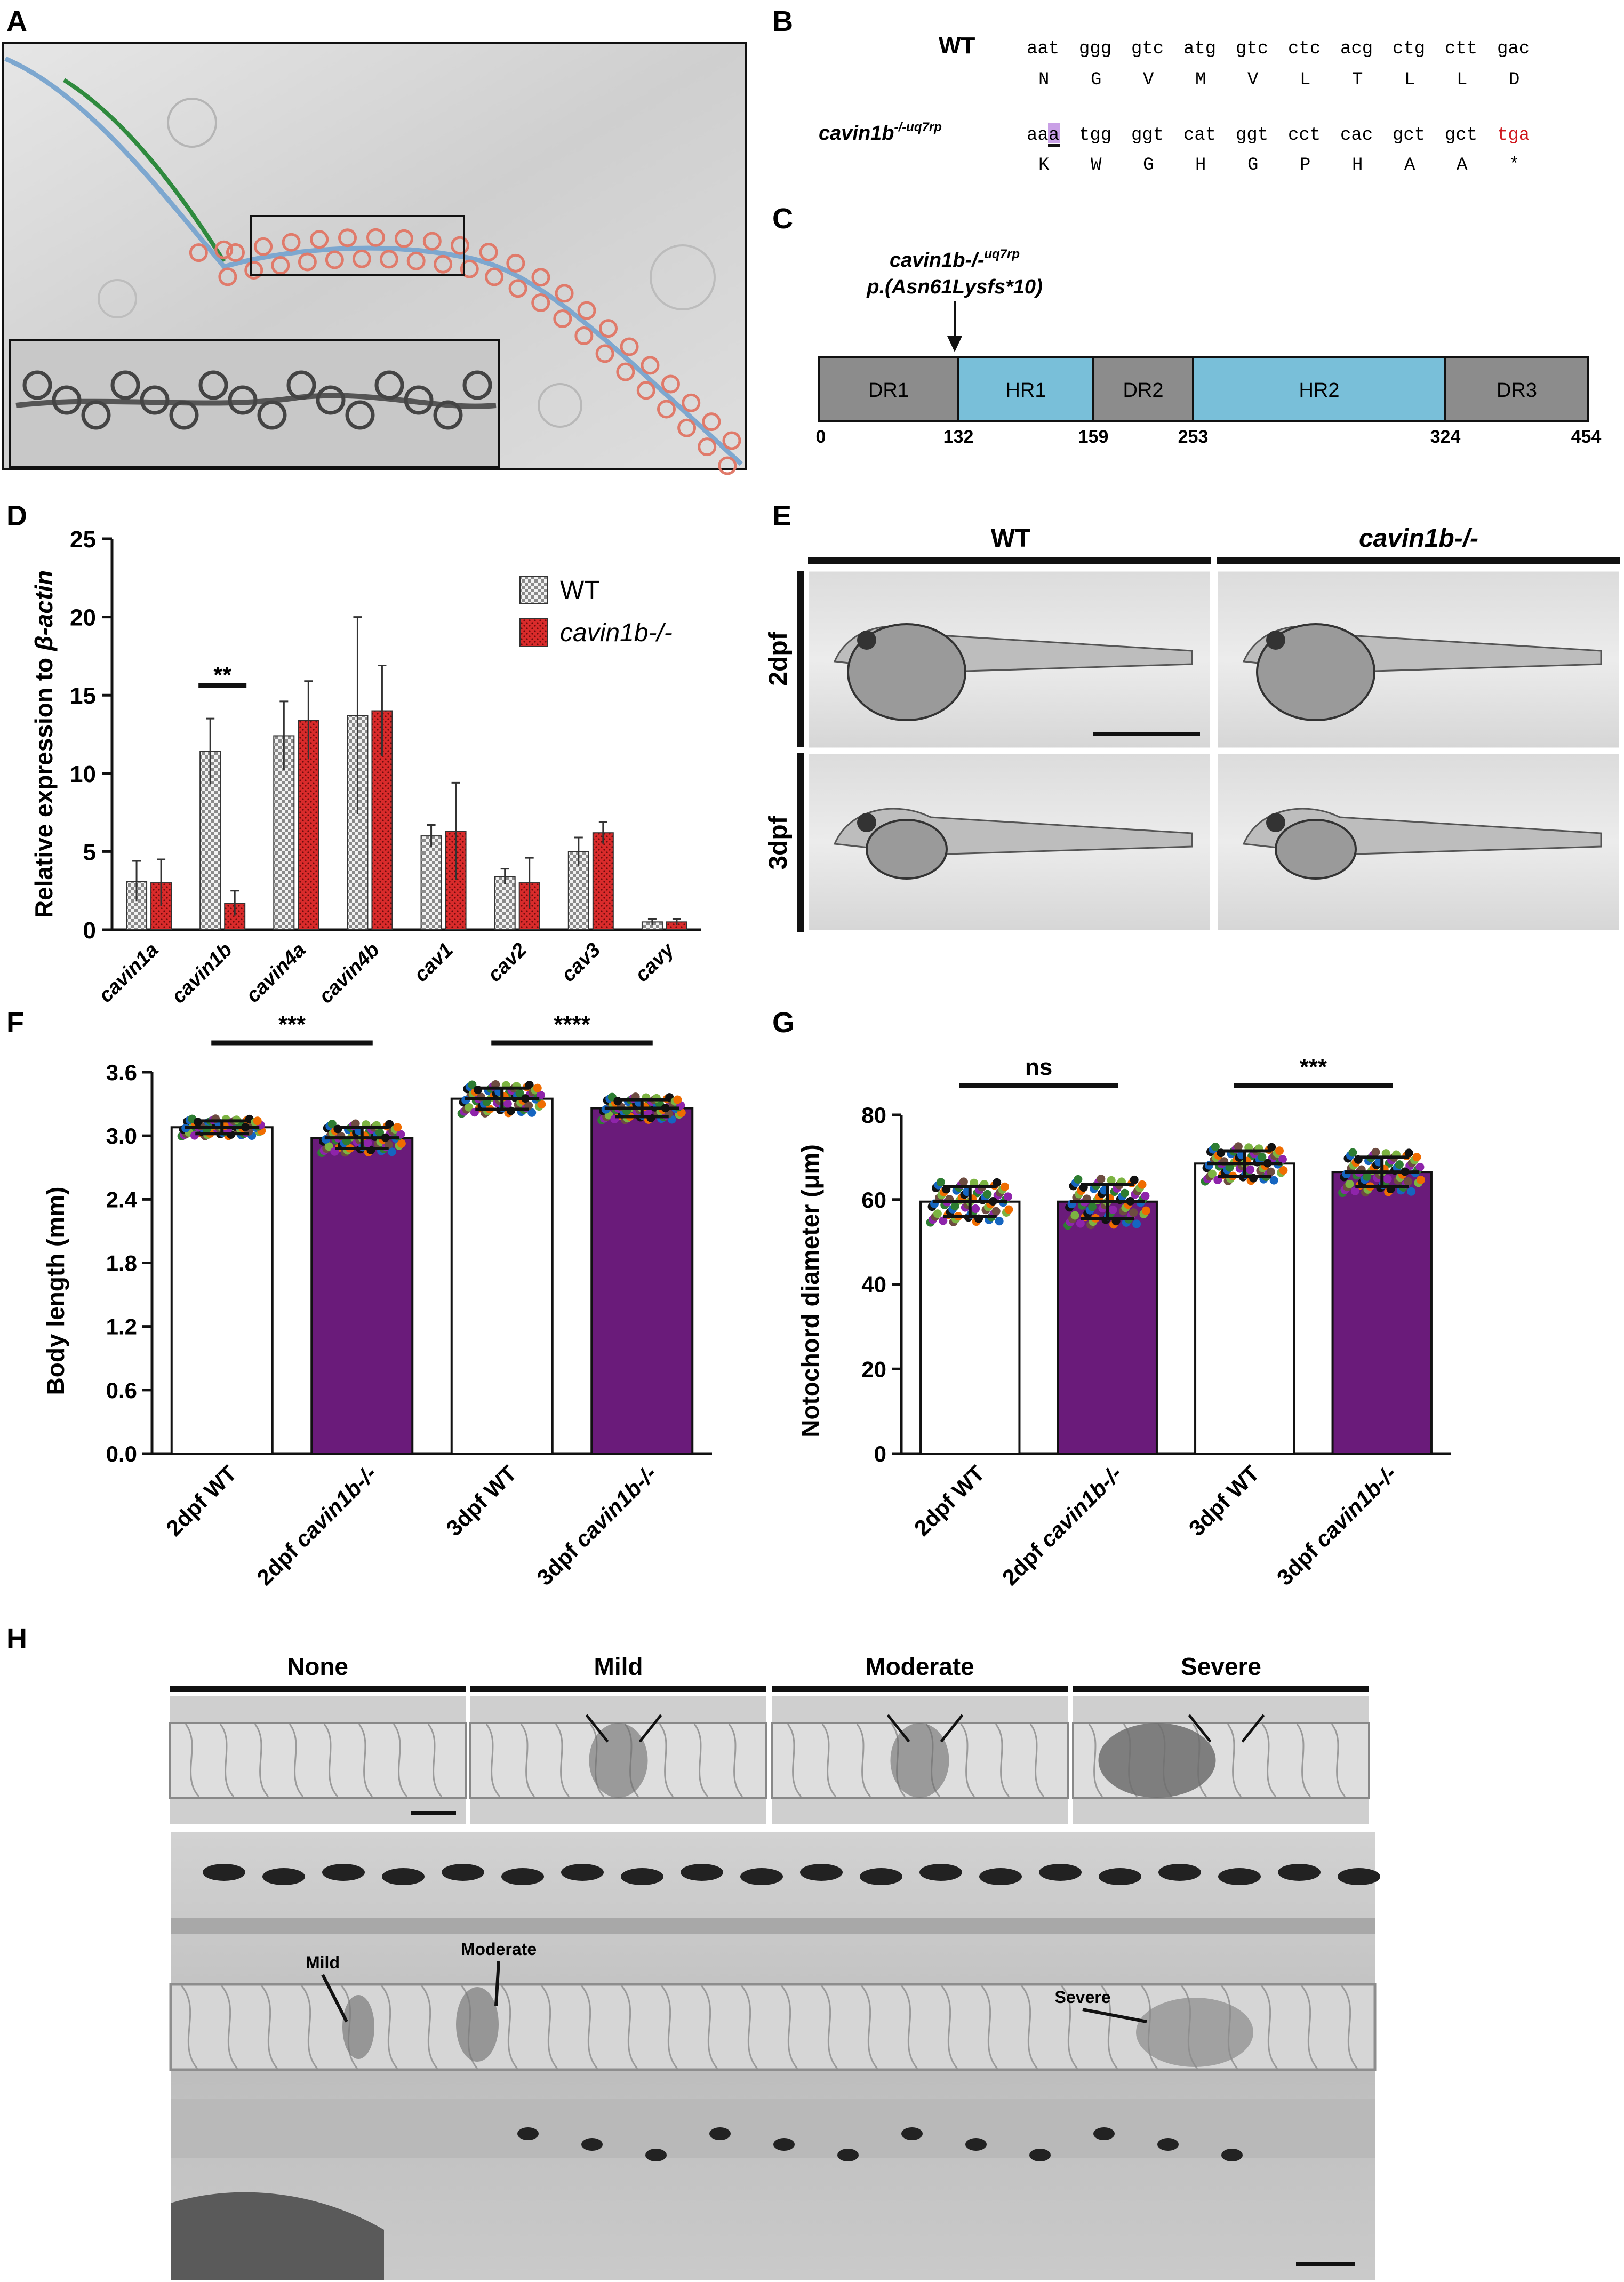 The width and height of the screenshot is (1624, 2282). I want to click on chart-g-ylabel: Notochord diameter (μm), so click(810, 1291).